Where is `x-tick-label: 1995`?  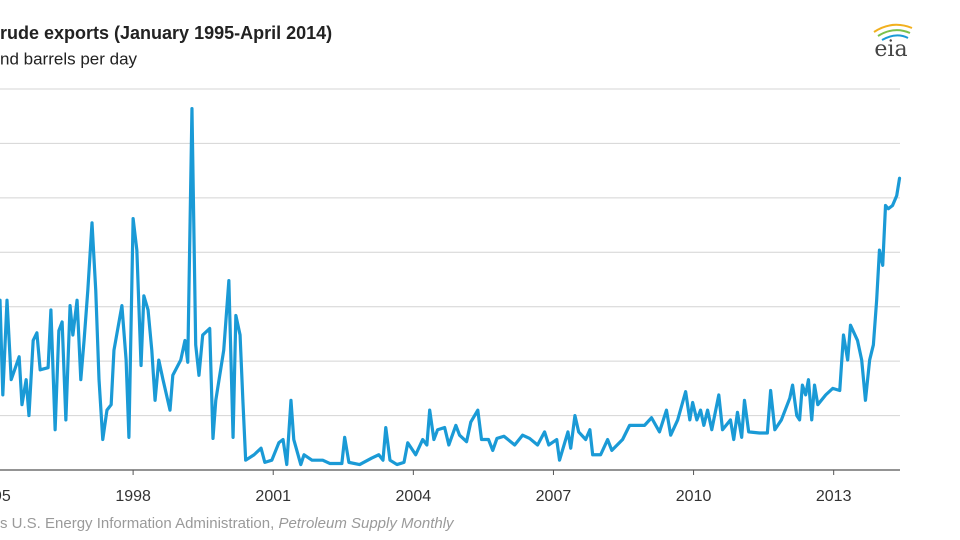
x-tick-label: 1995 is located at coordinates (5, 496).